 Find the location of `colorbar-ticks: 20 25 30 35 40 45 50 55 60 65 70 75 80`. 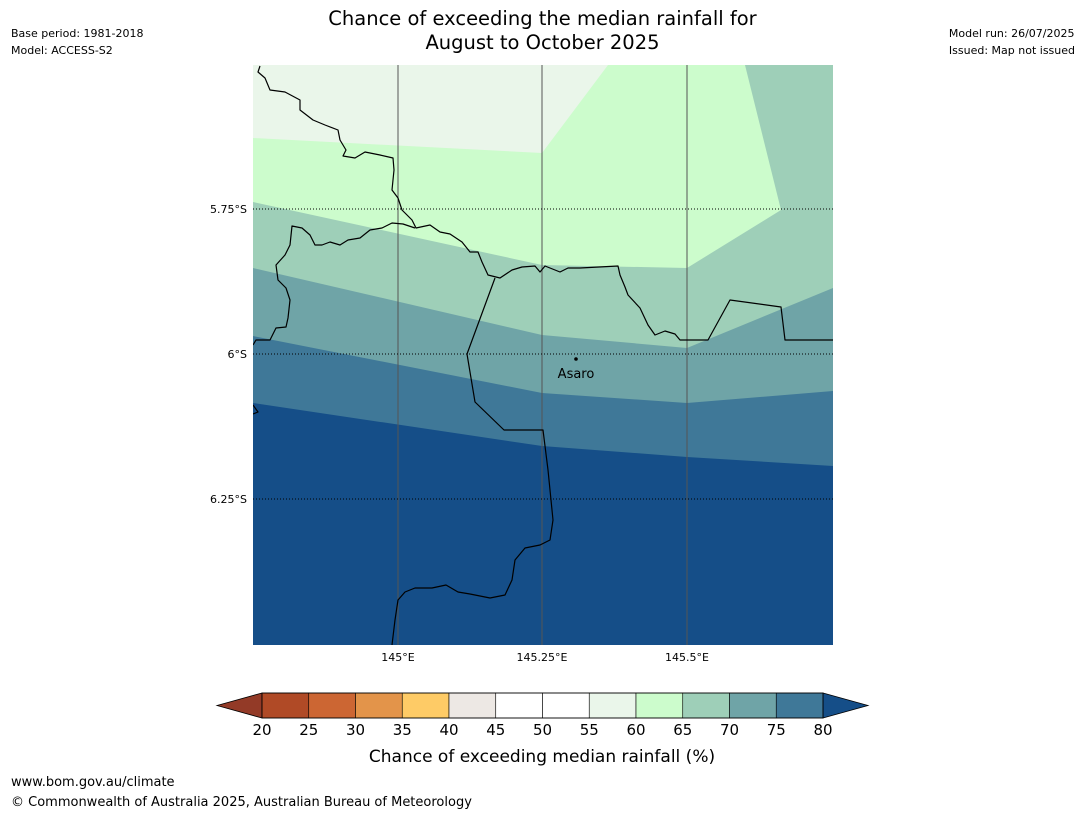

colorbar-ticks: 20 25 30 35 40 45 50 55 60 65 70 75 80 is located at coordinates (542, 730).